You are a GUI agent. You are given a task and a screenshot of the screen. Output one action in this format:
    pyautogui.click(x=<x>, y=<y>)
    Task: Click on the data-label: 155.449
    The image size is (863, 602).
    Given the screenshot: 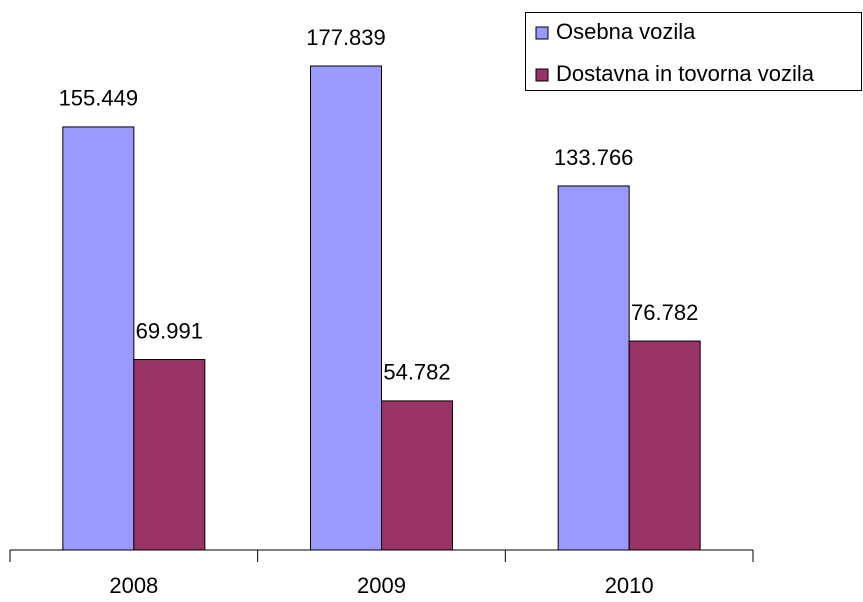 What is the action you would take?
    pyautogui.click(x=99, y=98)
    